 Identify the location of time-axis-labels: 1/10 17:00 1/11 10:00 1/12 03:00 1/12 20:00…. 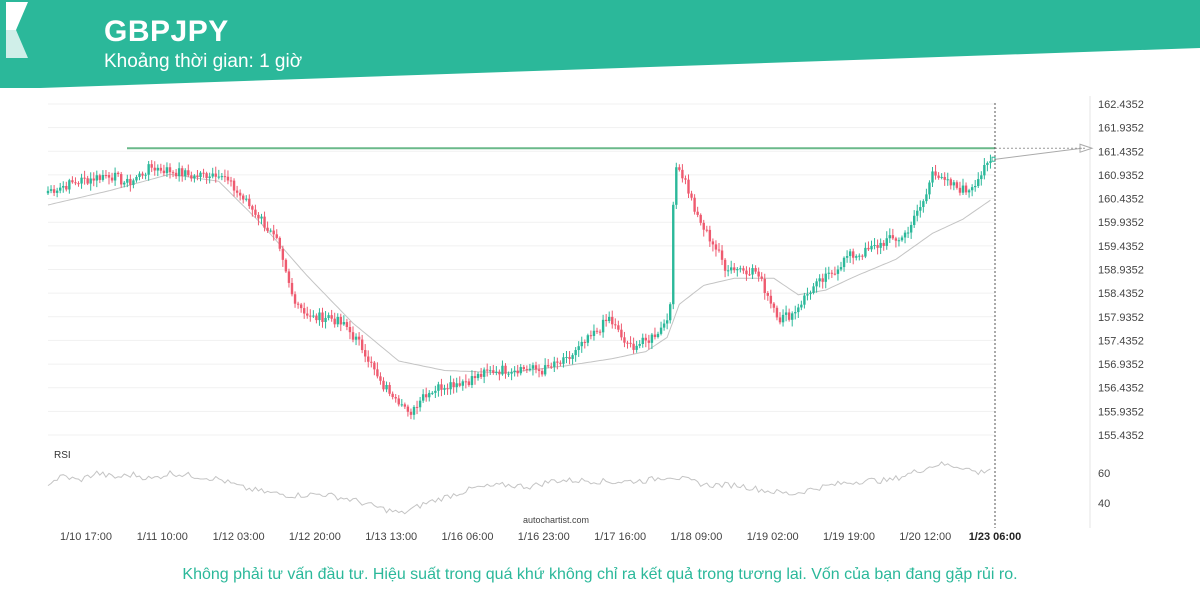
(540, 537).